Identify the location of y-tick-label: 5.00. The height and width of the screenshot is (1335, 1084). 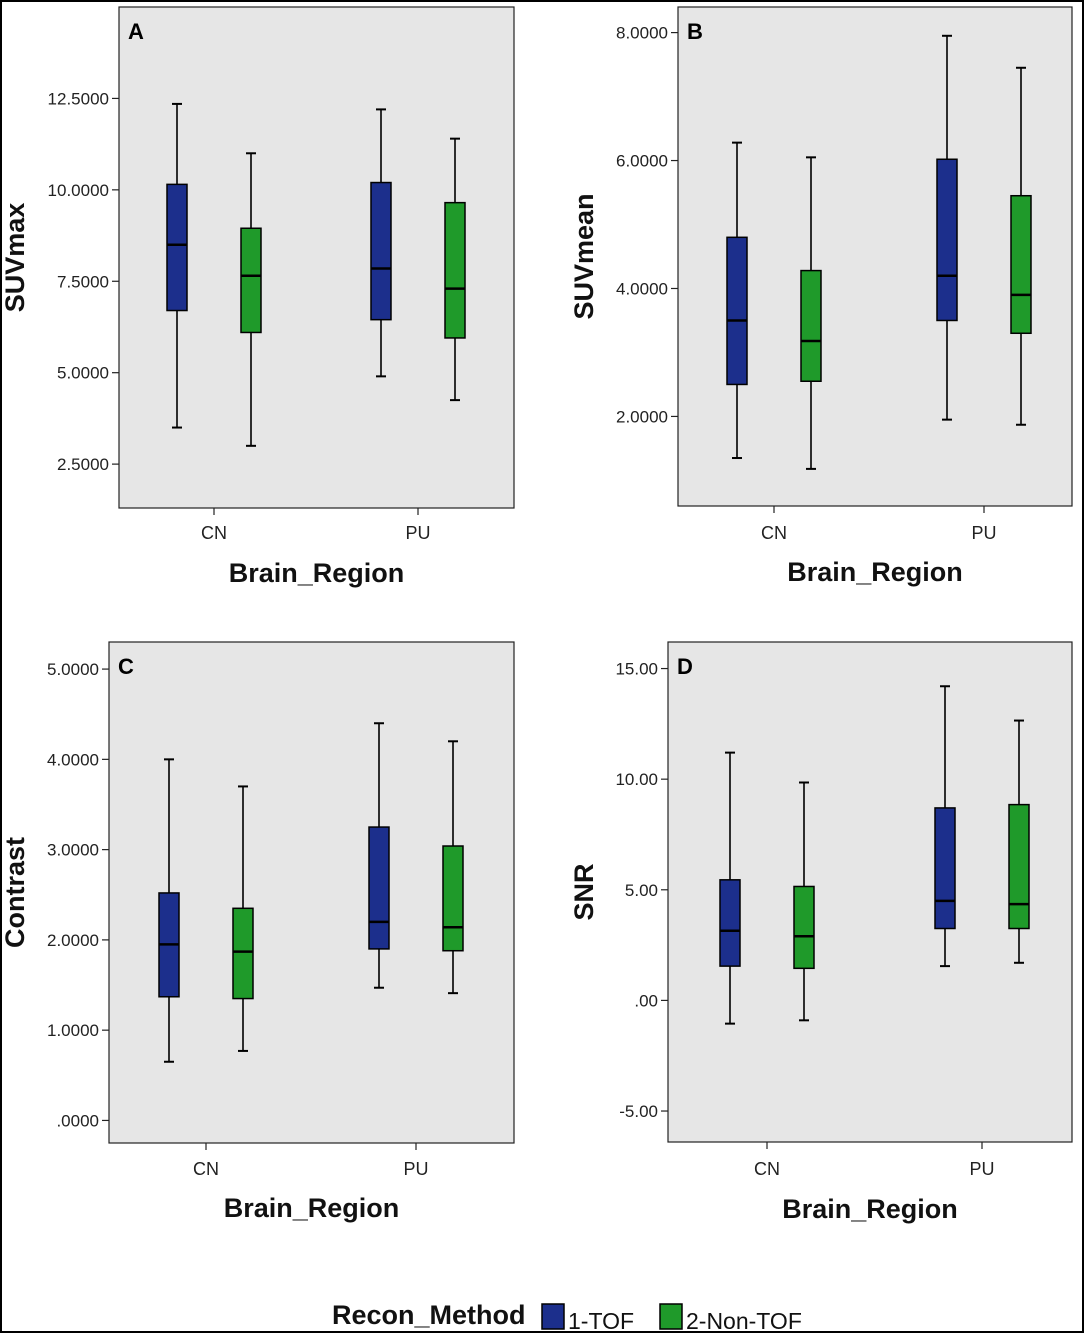
(641, 890).